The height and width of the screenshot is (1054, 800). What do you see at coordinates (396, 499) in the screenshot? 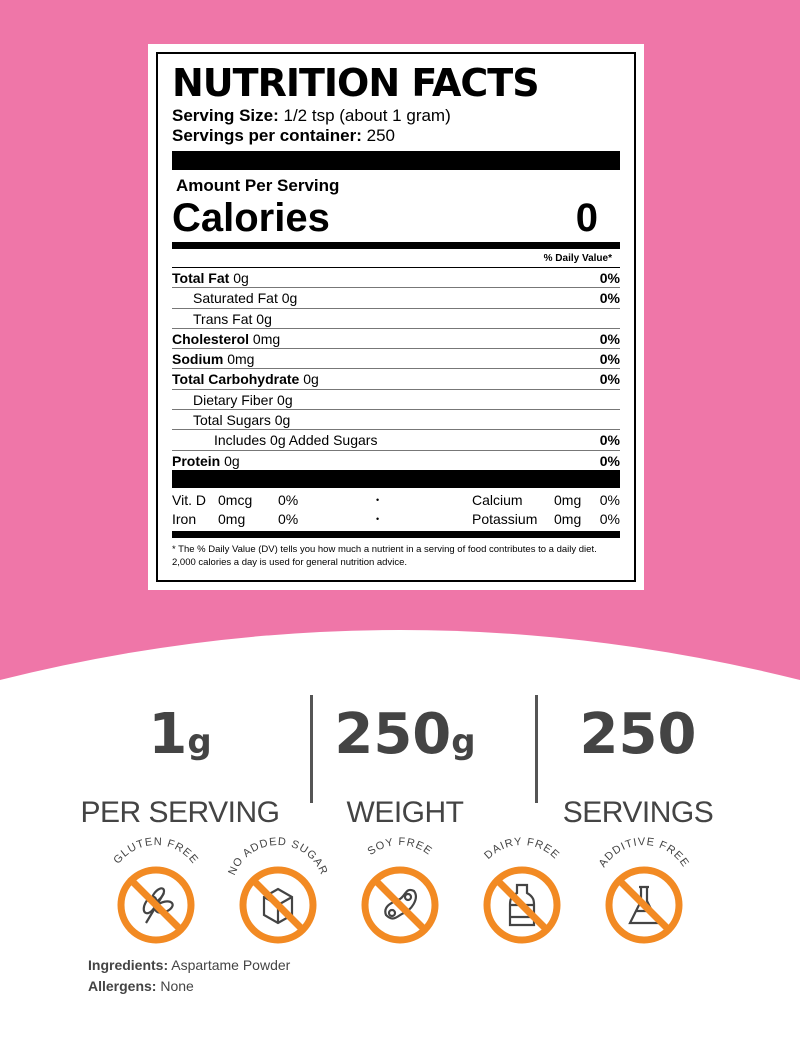
I see `vitamin-row: Vit. D 0mcg 0% • Calcium 0mg 0%` at bounding box center [396, 499].